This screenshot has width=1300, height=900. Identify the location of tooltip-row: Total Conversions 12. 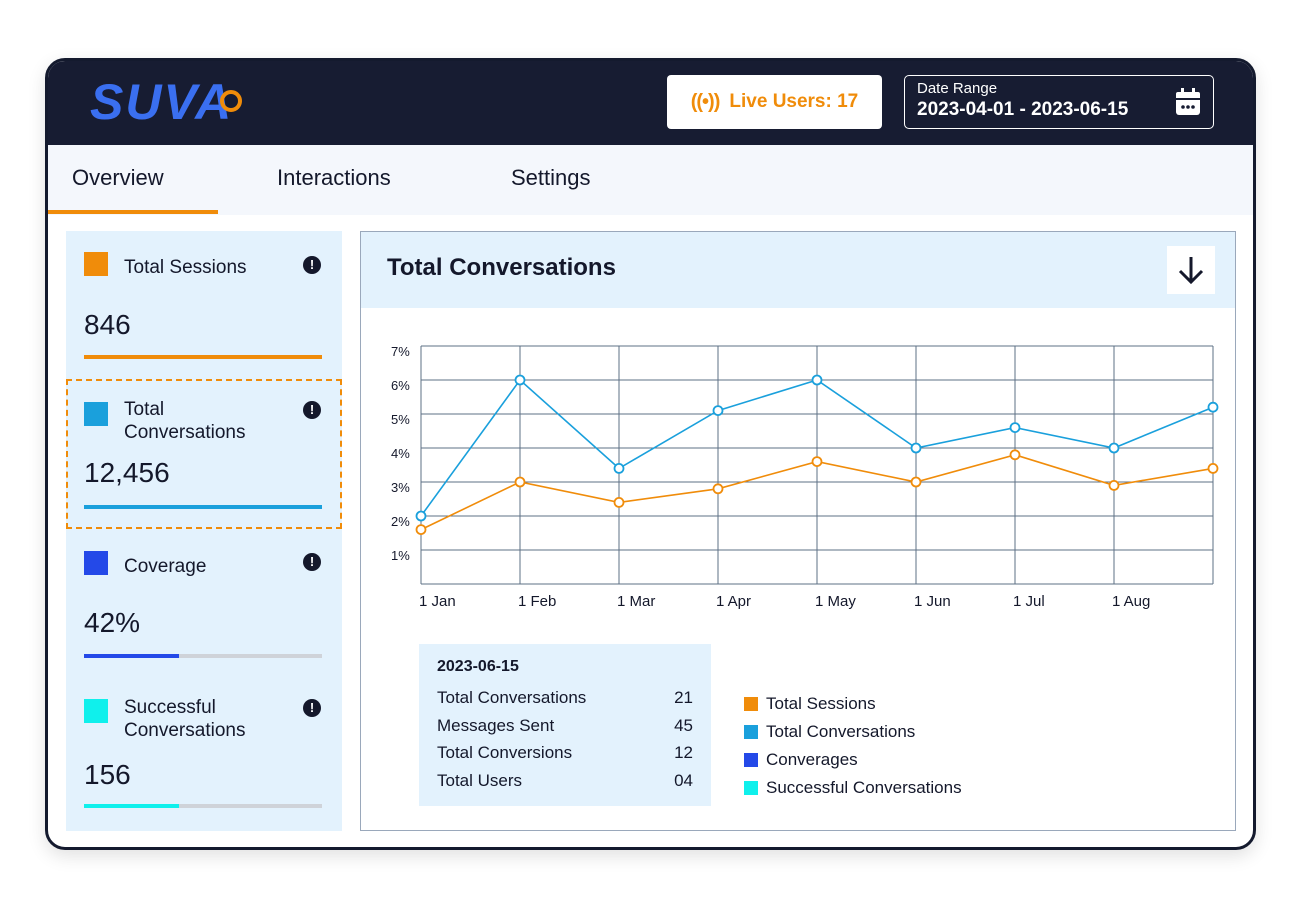
(565, 753).